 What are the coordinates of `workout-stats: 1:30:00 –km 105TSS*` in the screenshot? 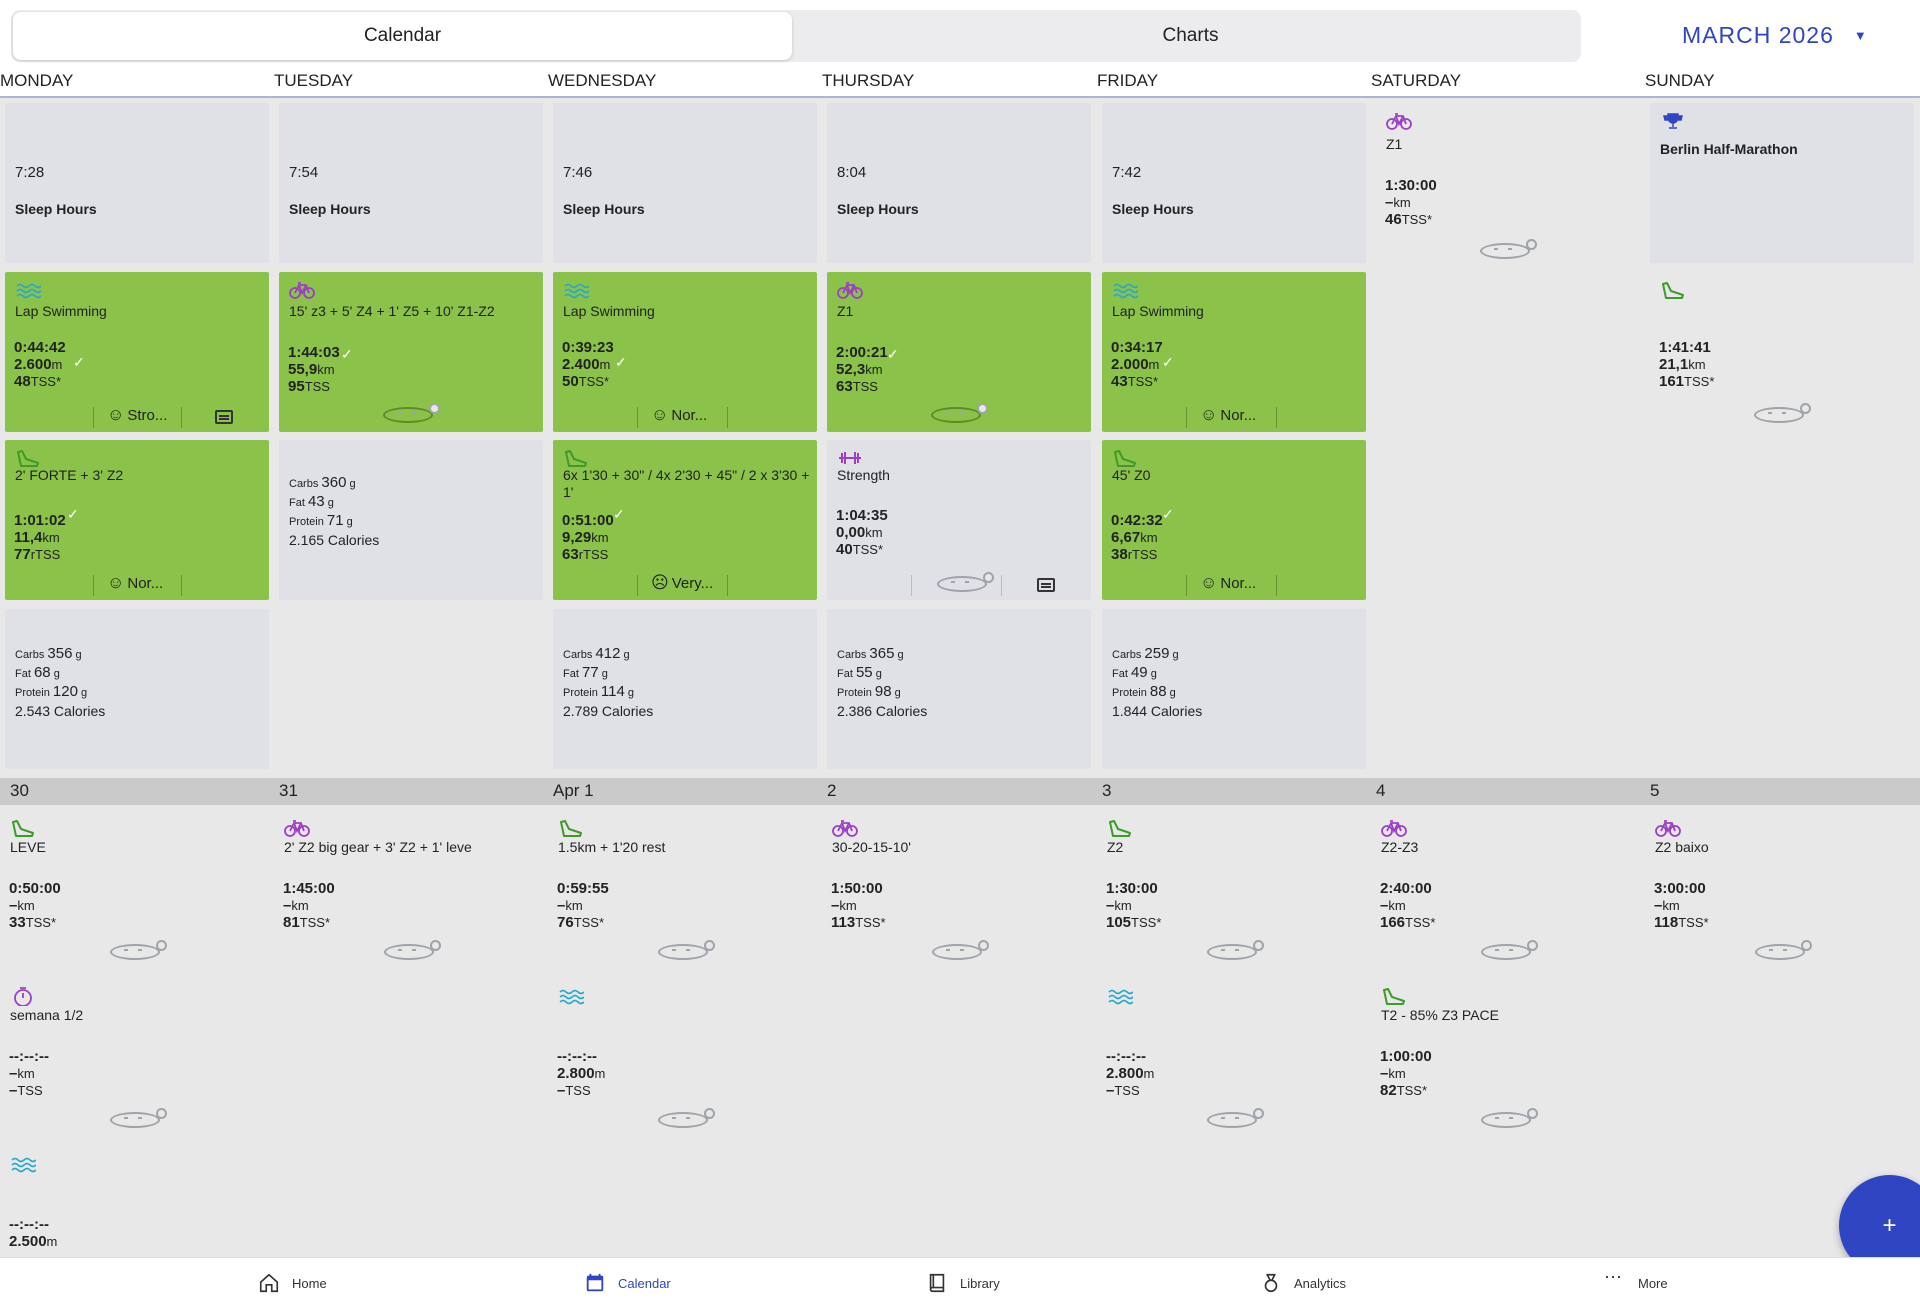 It's located at (1134, 905).